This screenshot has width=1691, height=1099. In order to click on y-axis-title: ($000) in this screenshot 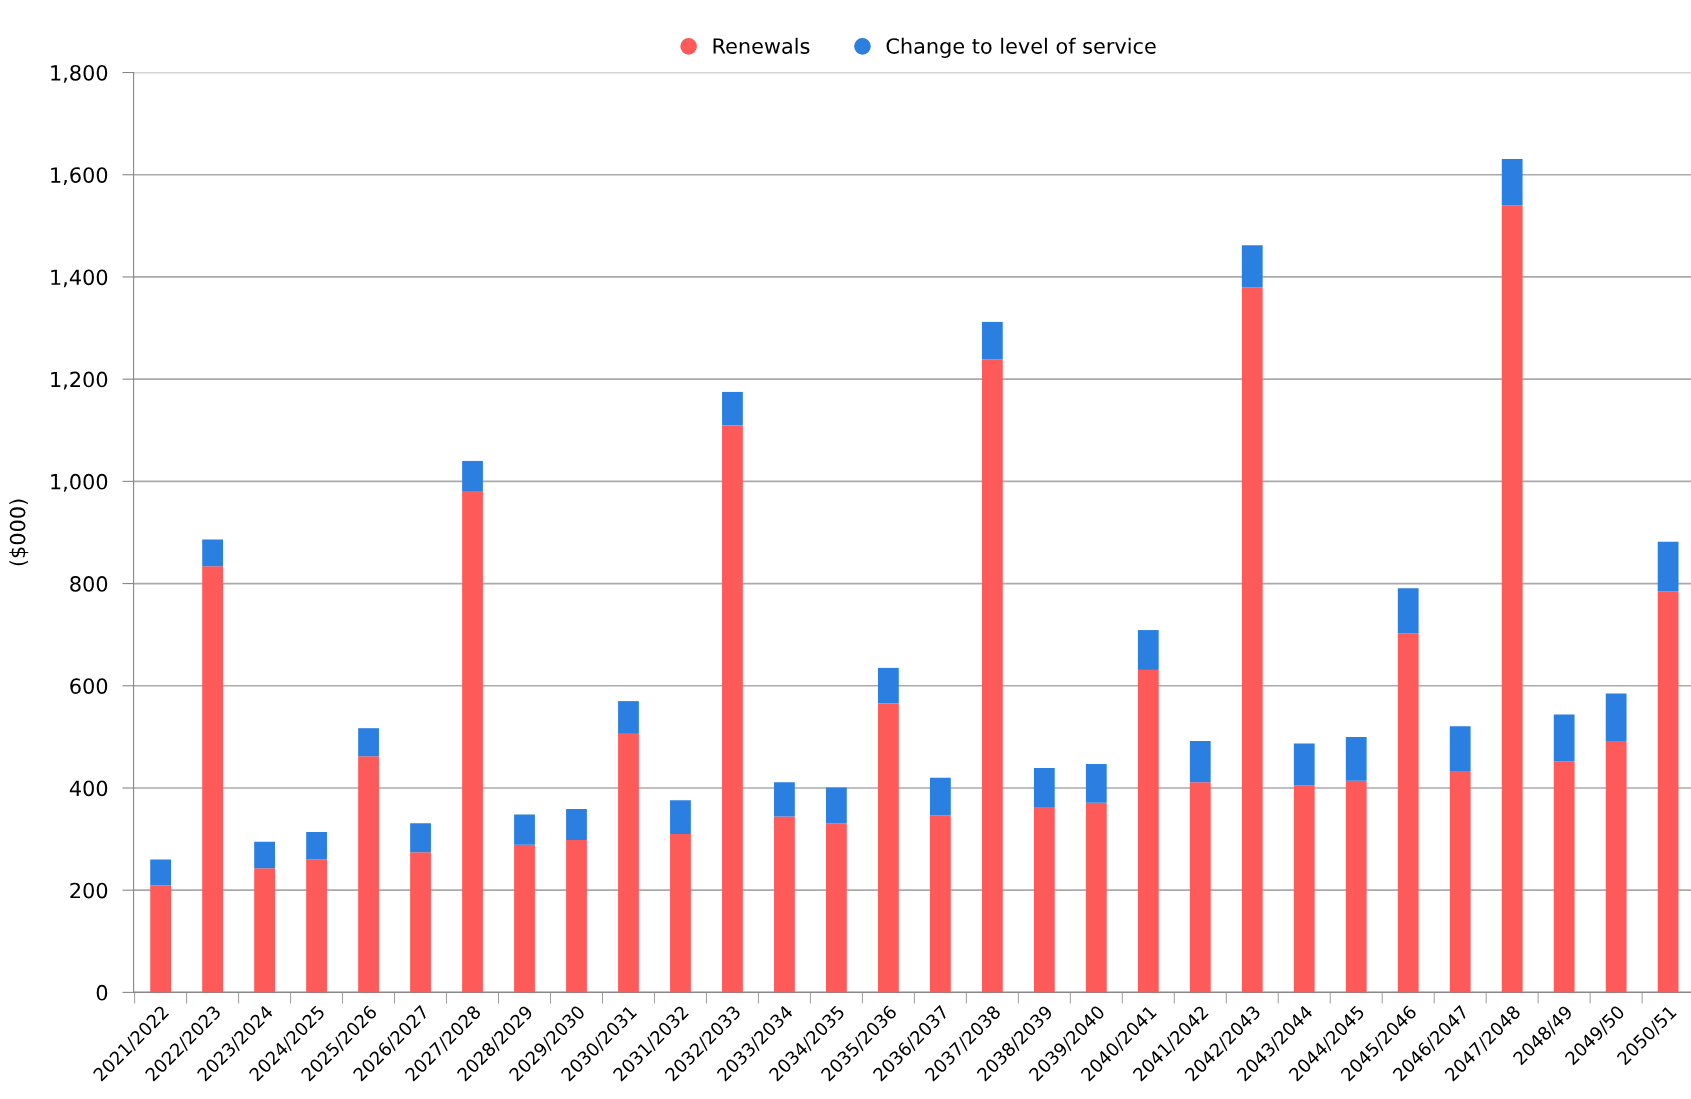, I will do `click(19, 532)`.